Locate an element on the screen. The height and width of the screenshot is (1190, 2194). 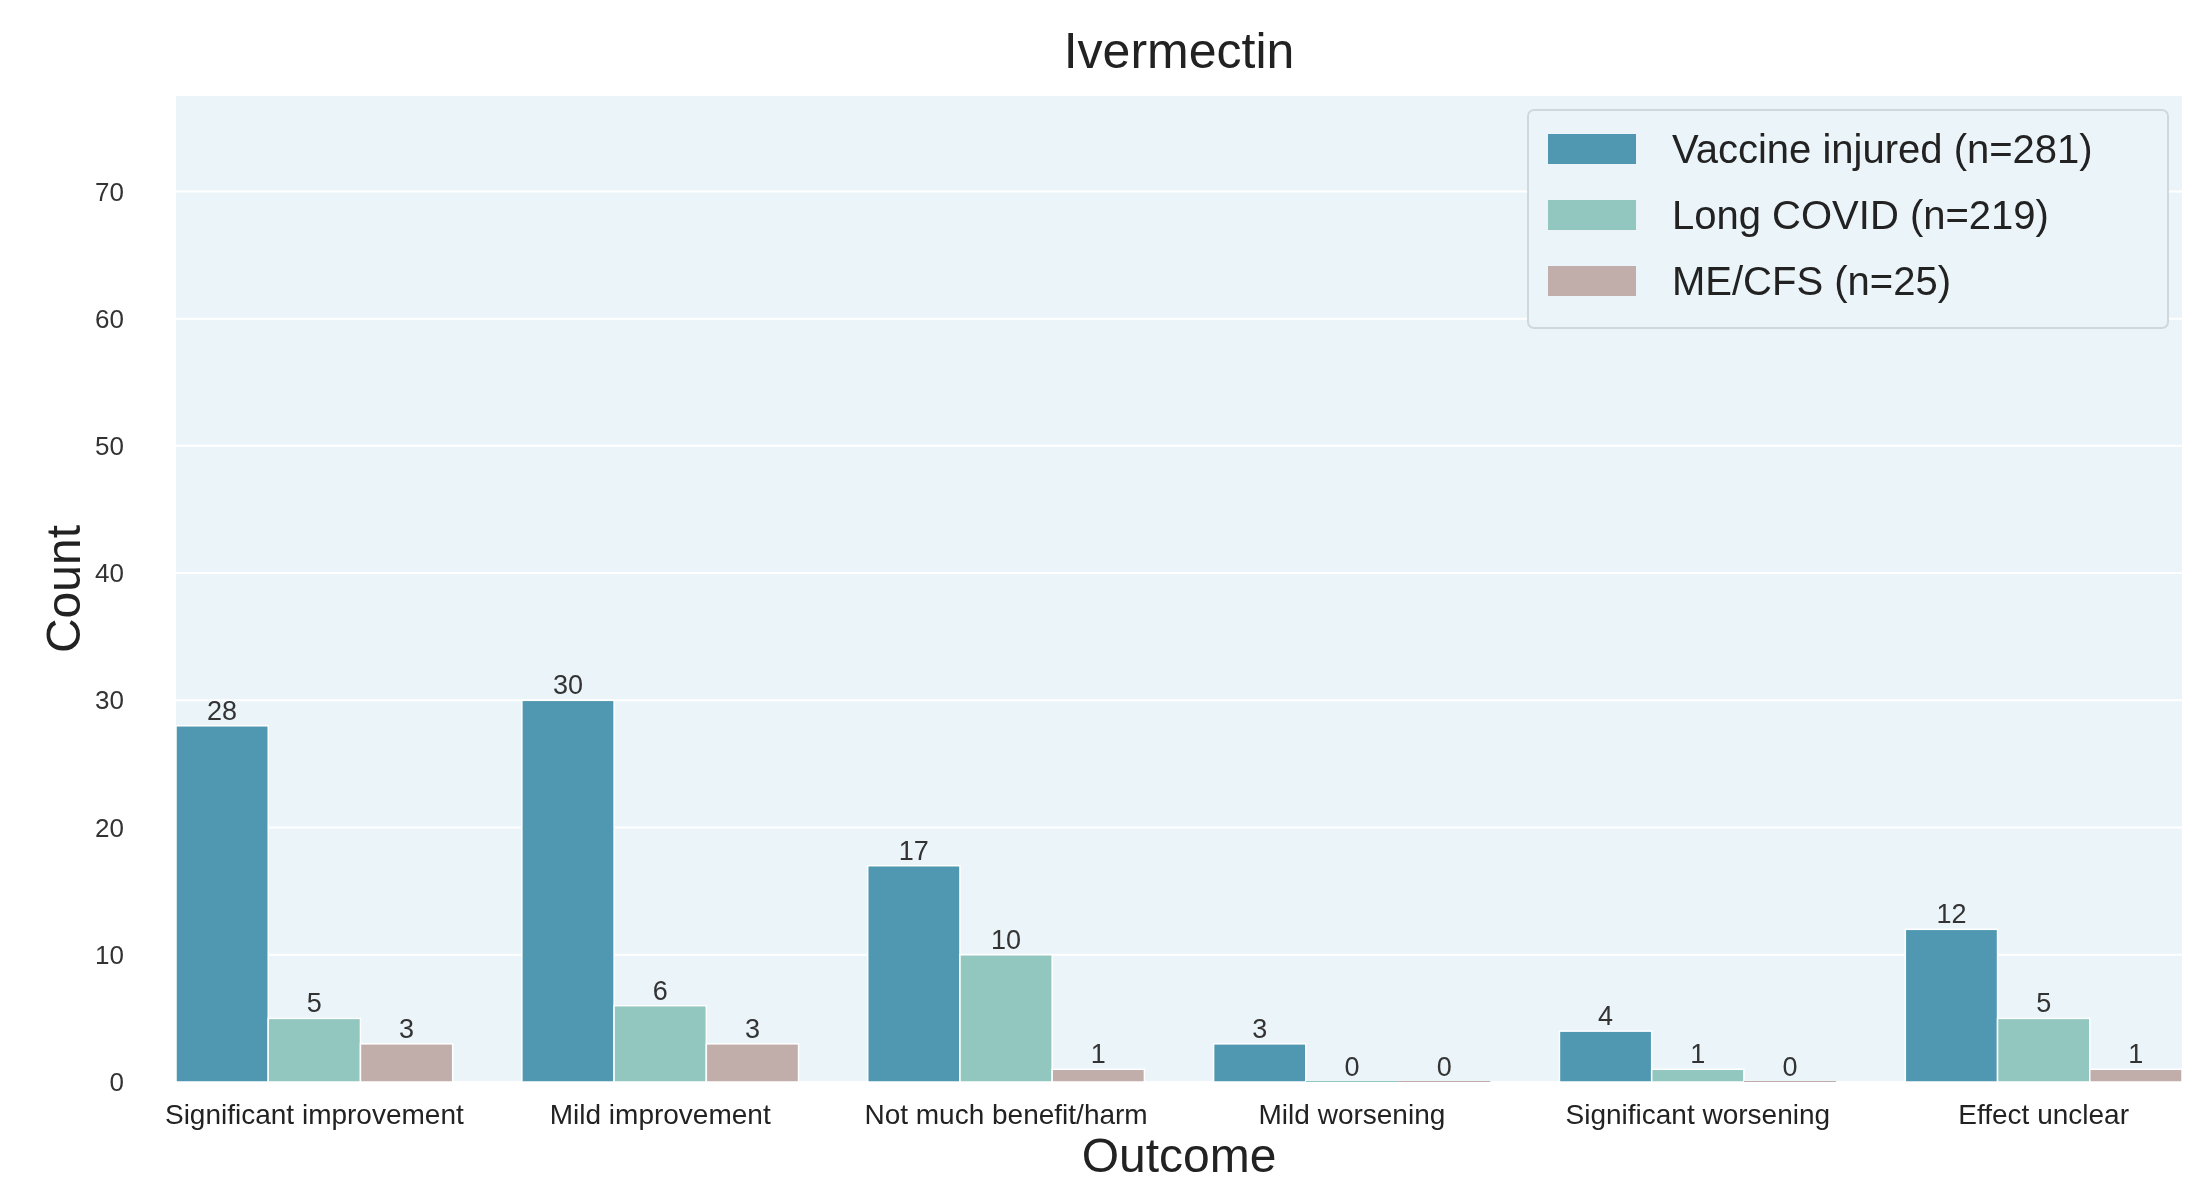
legend-label: Vaccine injured (n=281) is located at coordinates (1882, 149).